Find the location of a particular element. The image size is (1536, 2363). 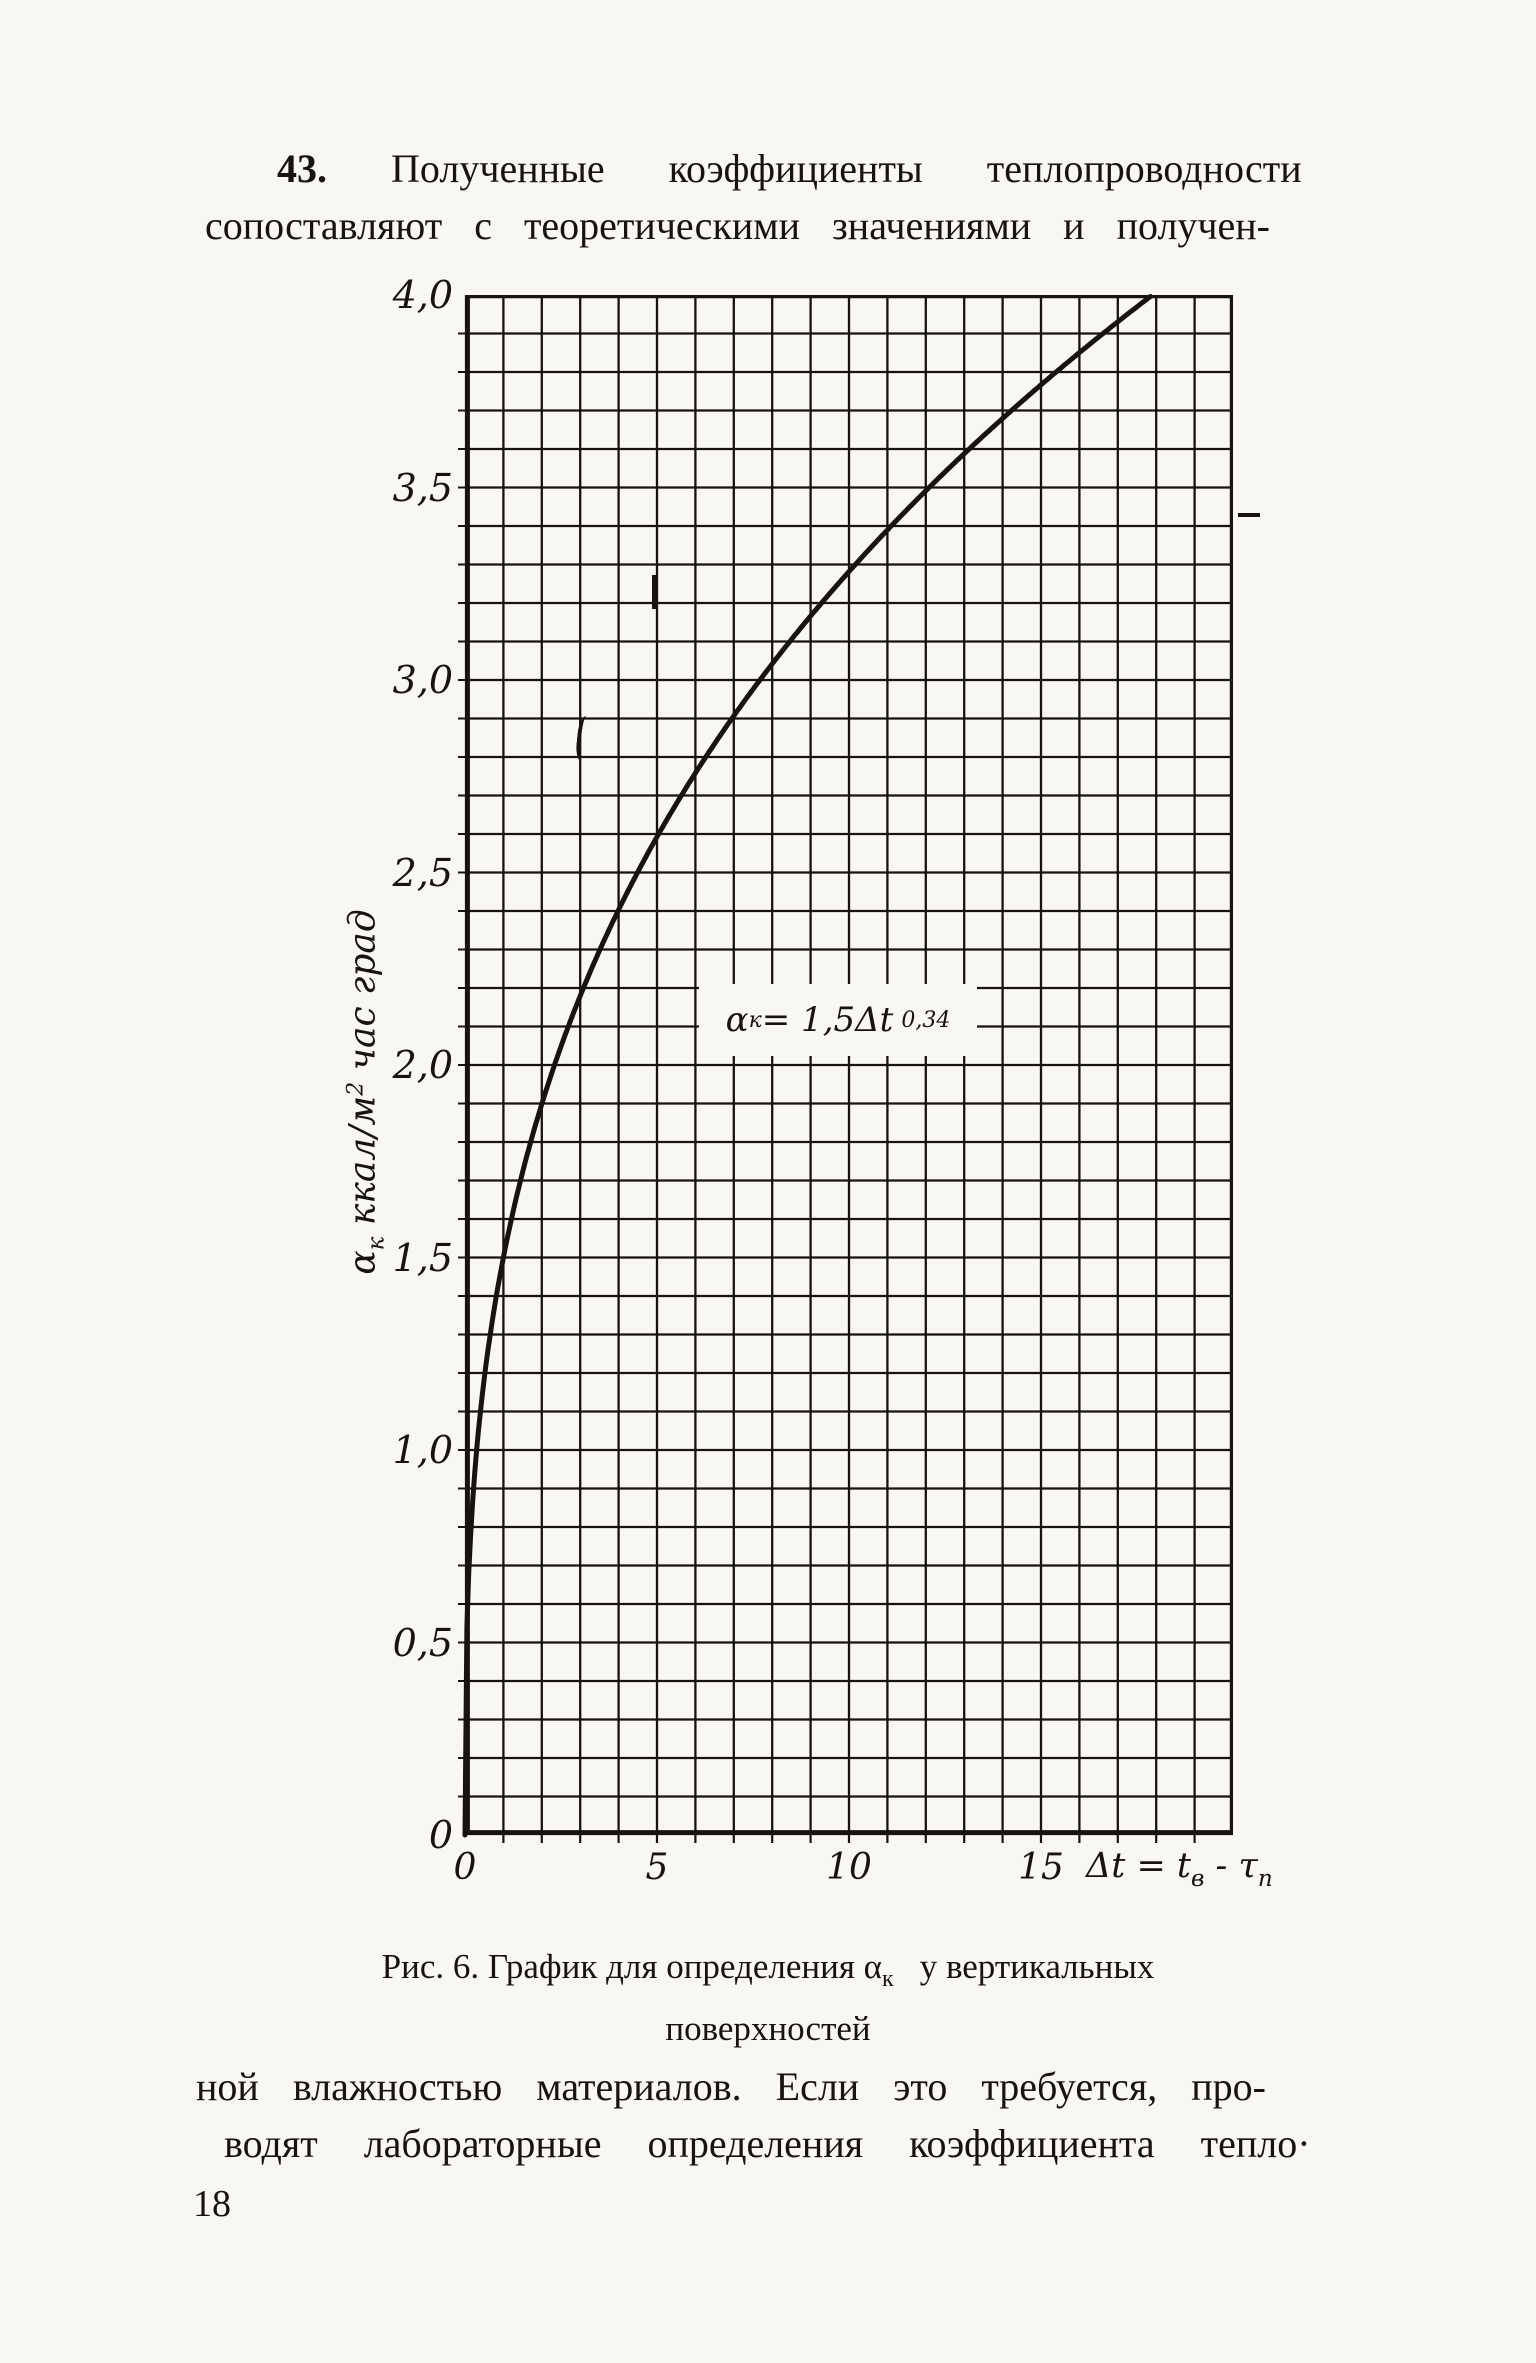

figure-caption-line2: поверхностей is located at coordinates (768, 2028).